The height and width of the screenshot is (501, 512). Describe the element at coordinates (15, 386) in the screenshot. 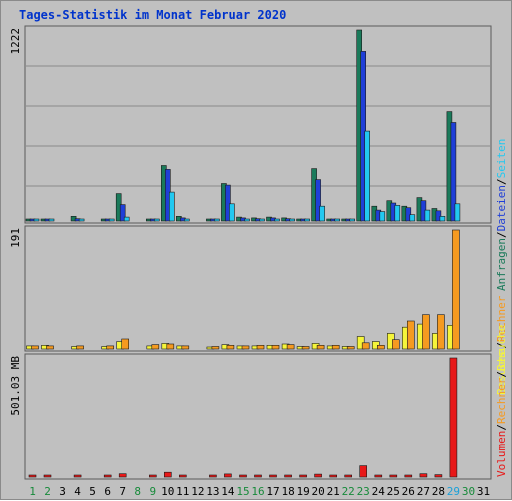

I see `y-max-label-panel-3: 501.03 MB` at that location.